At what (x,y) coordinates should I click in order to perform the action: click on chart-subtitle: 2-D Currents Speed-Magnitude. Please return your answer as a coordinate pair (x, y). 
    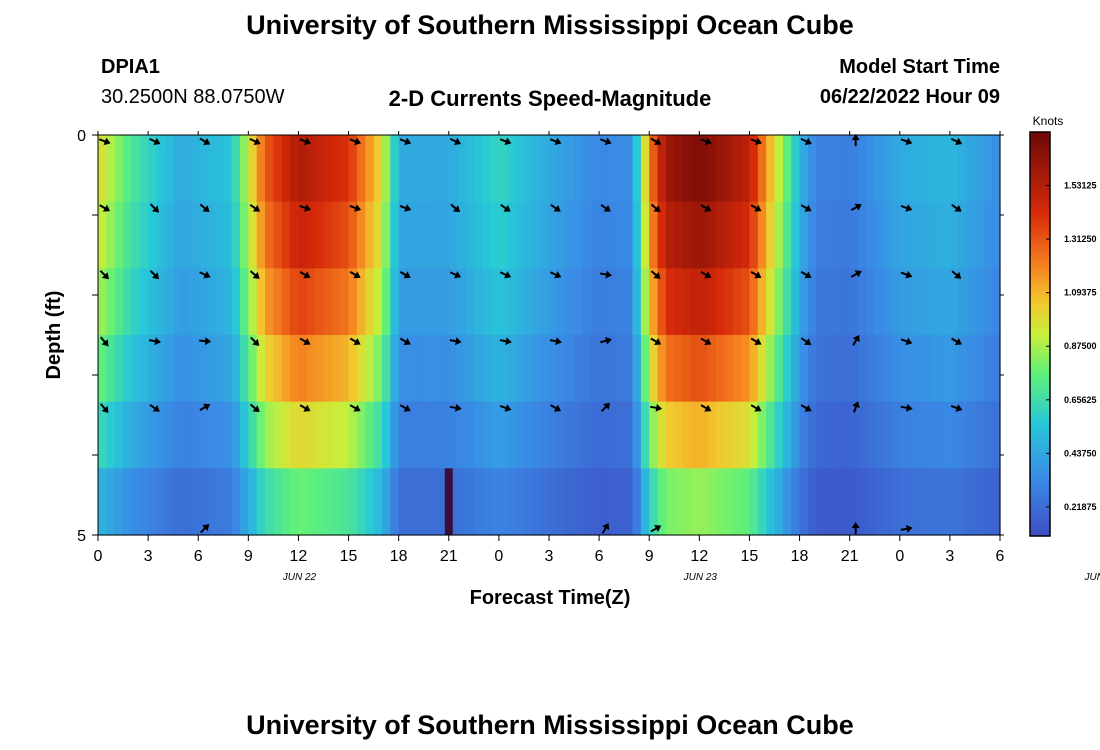
    Looking at the image, I should click on (550, 98).